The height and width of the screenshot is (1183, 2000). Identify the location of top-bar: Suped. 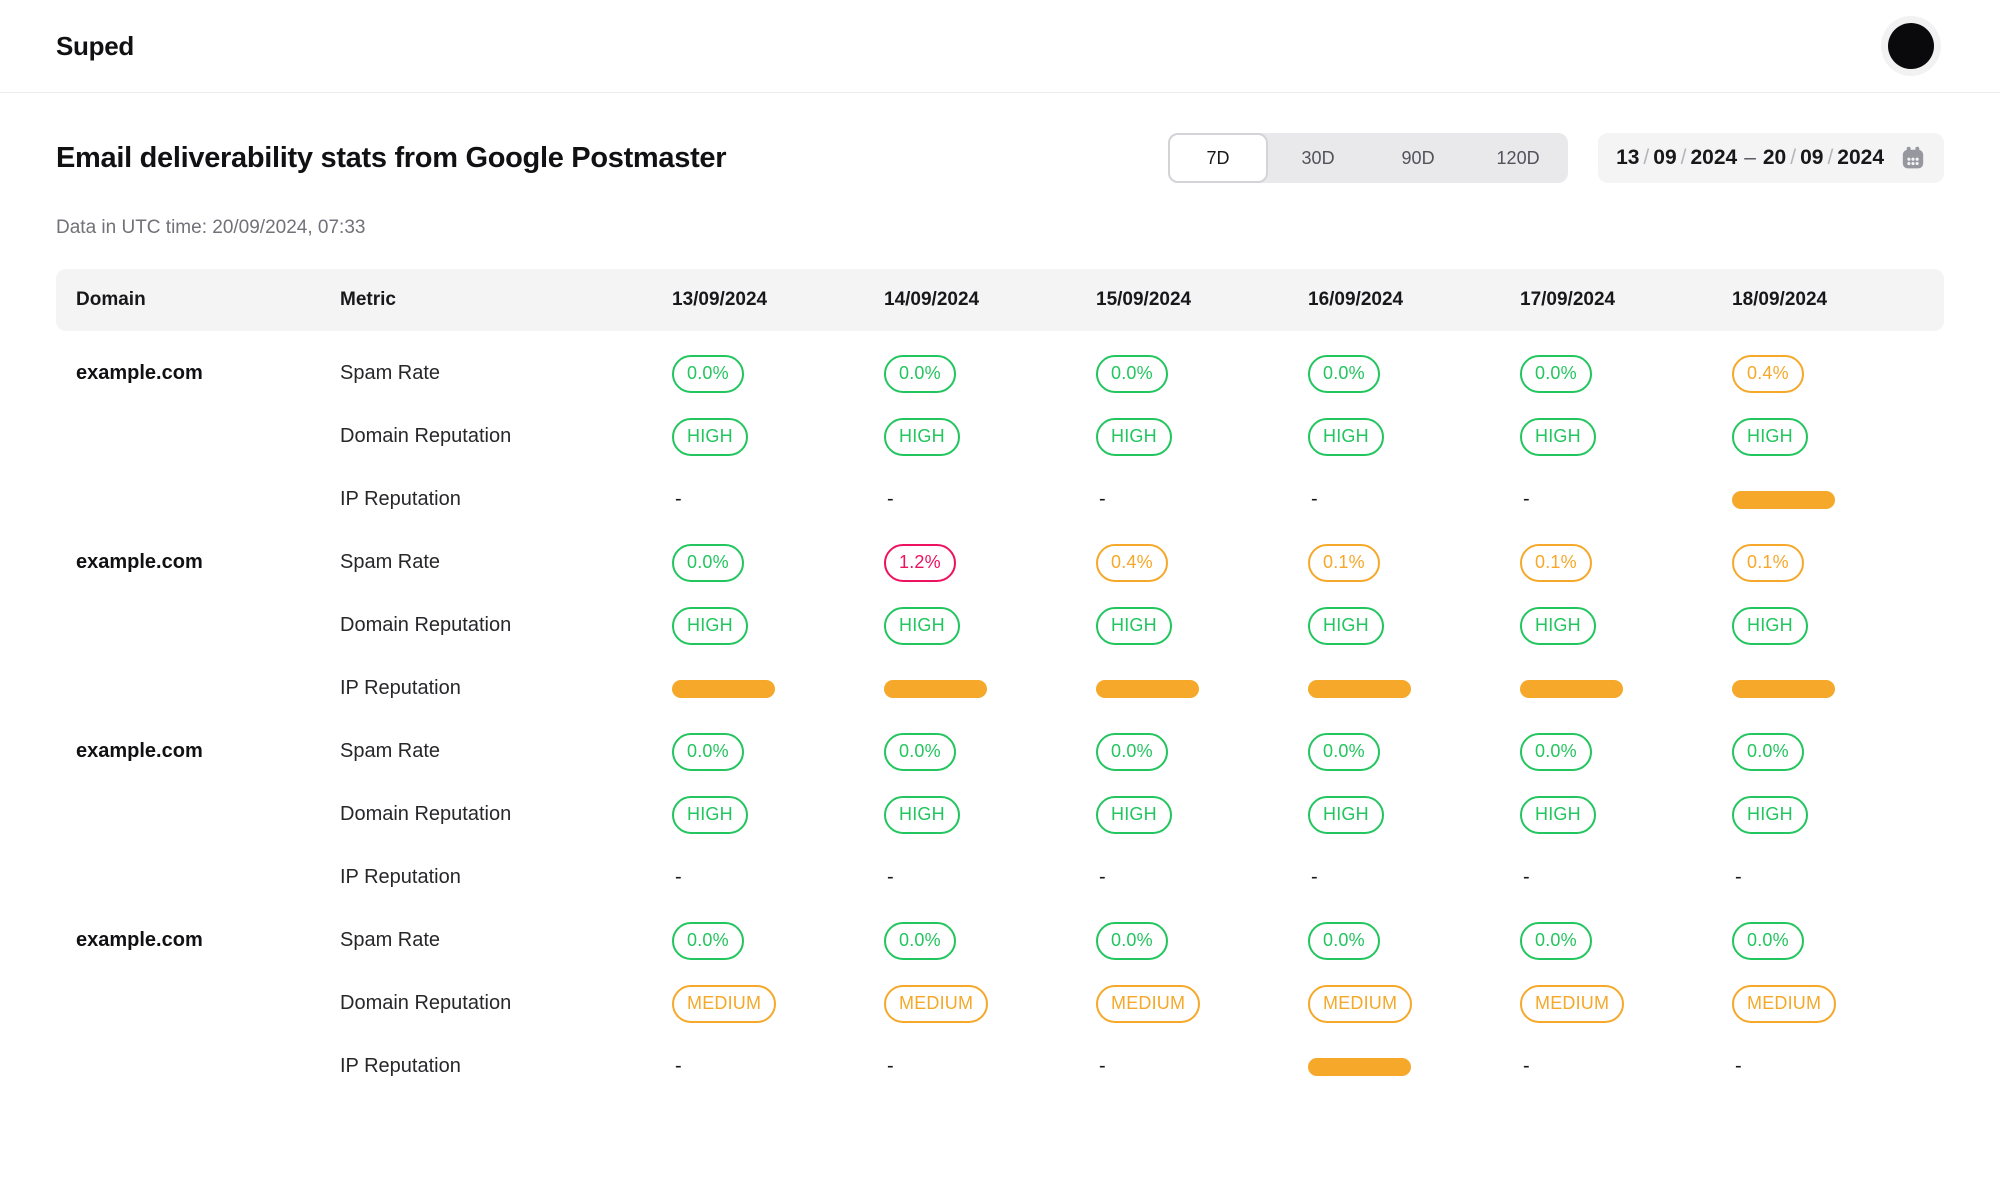
(1000, 46).